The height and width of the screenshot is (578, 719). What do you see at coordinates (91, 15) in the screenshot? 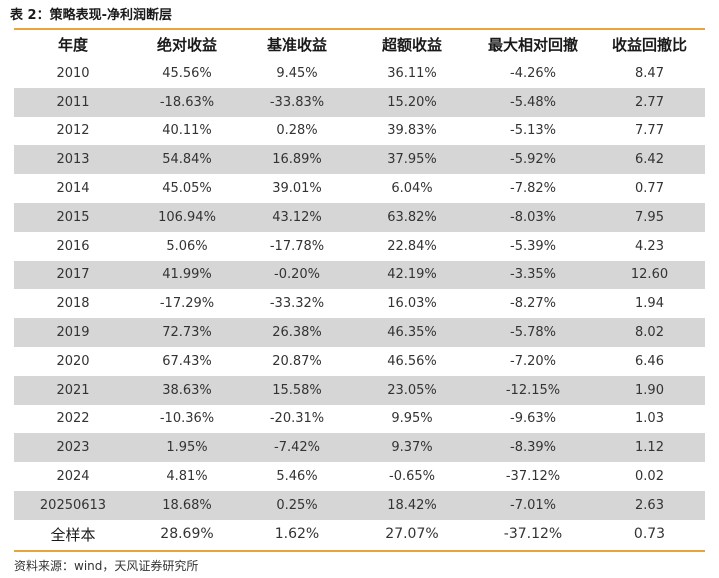
I see `table-title: 表 2：策略表现-净利润断层` at bounding box center [91, 15].